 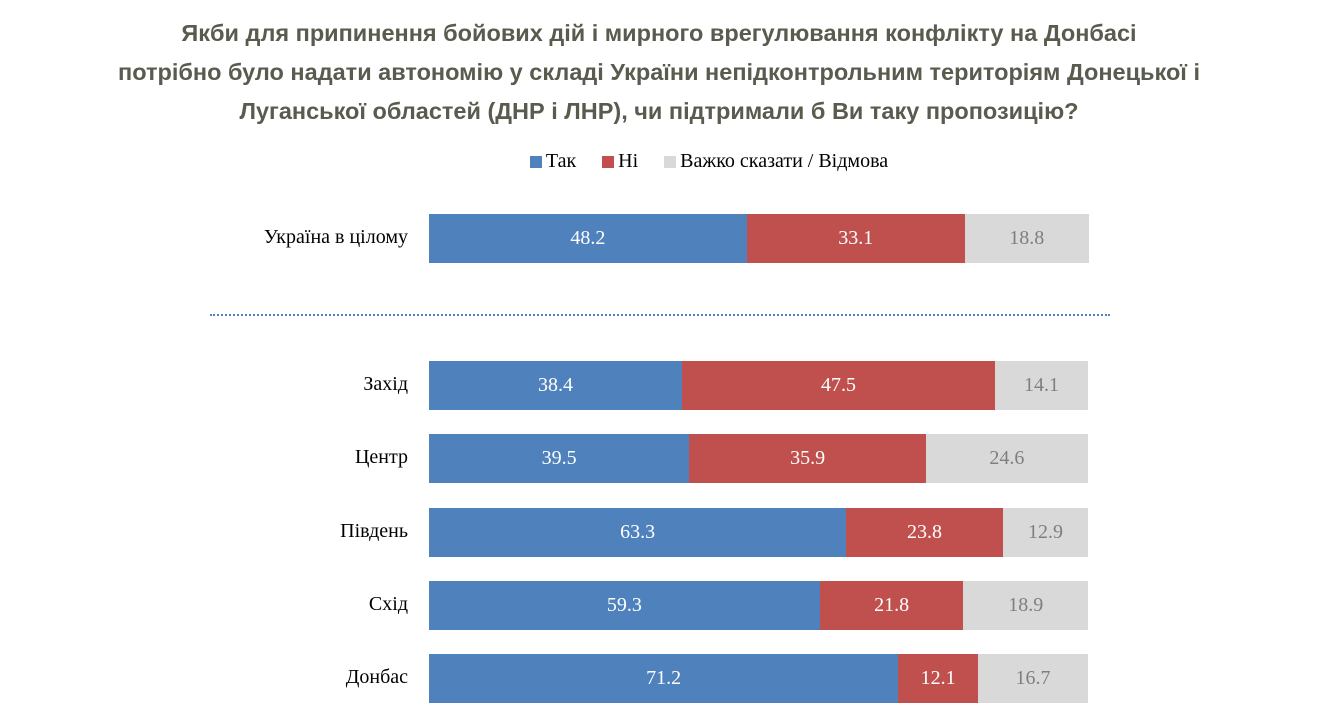 I want to click on data-label: 48.2, so click(x=588, y=238).